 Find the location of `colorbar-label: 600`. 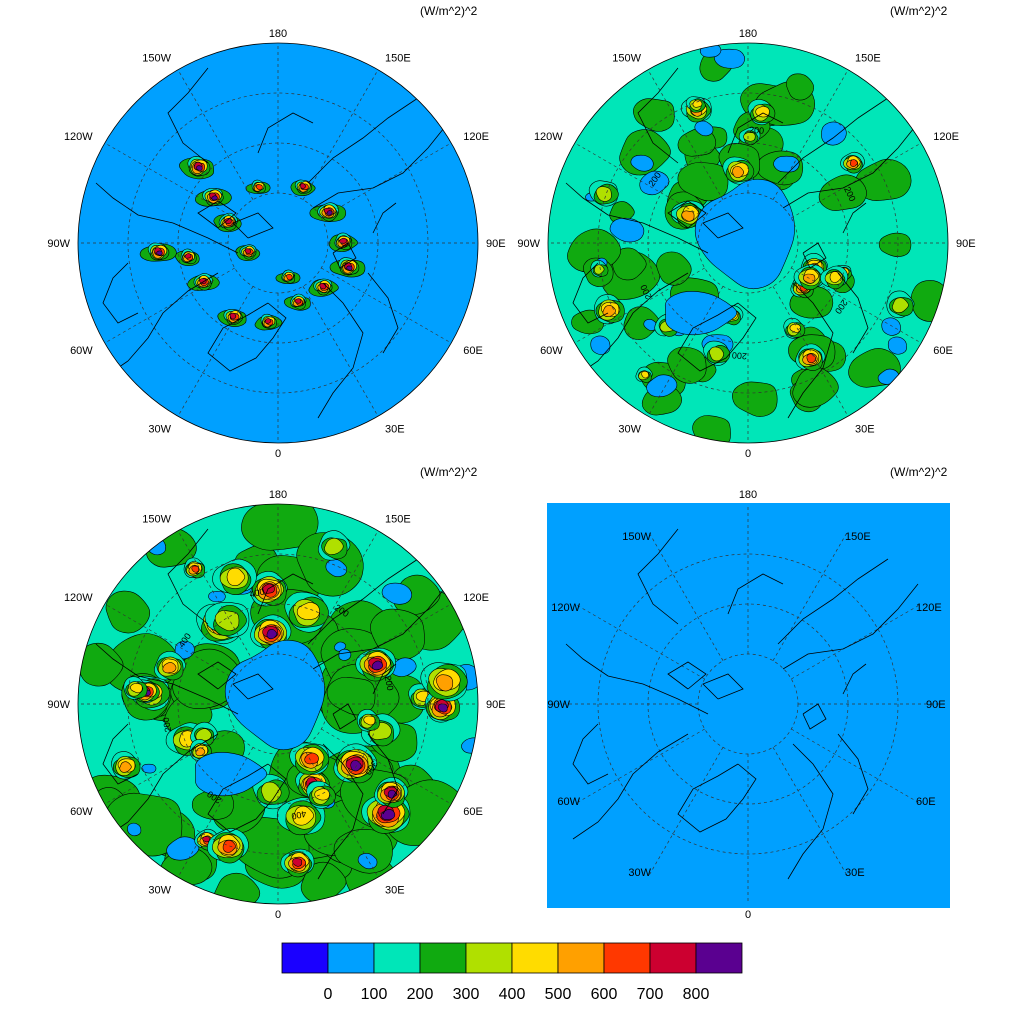

colorbar-label: 600 is located at coordinates (604, 994).